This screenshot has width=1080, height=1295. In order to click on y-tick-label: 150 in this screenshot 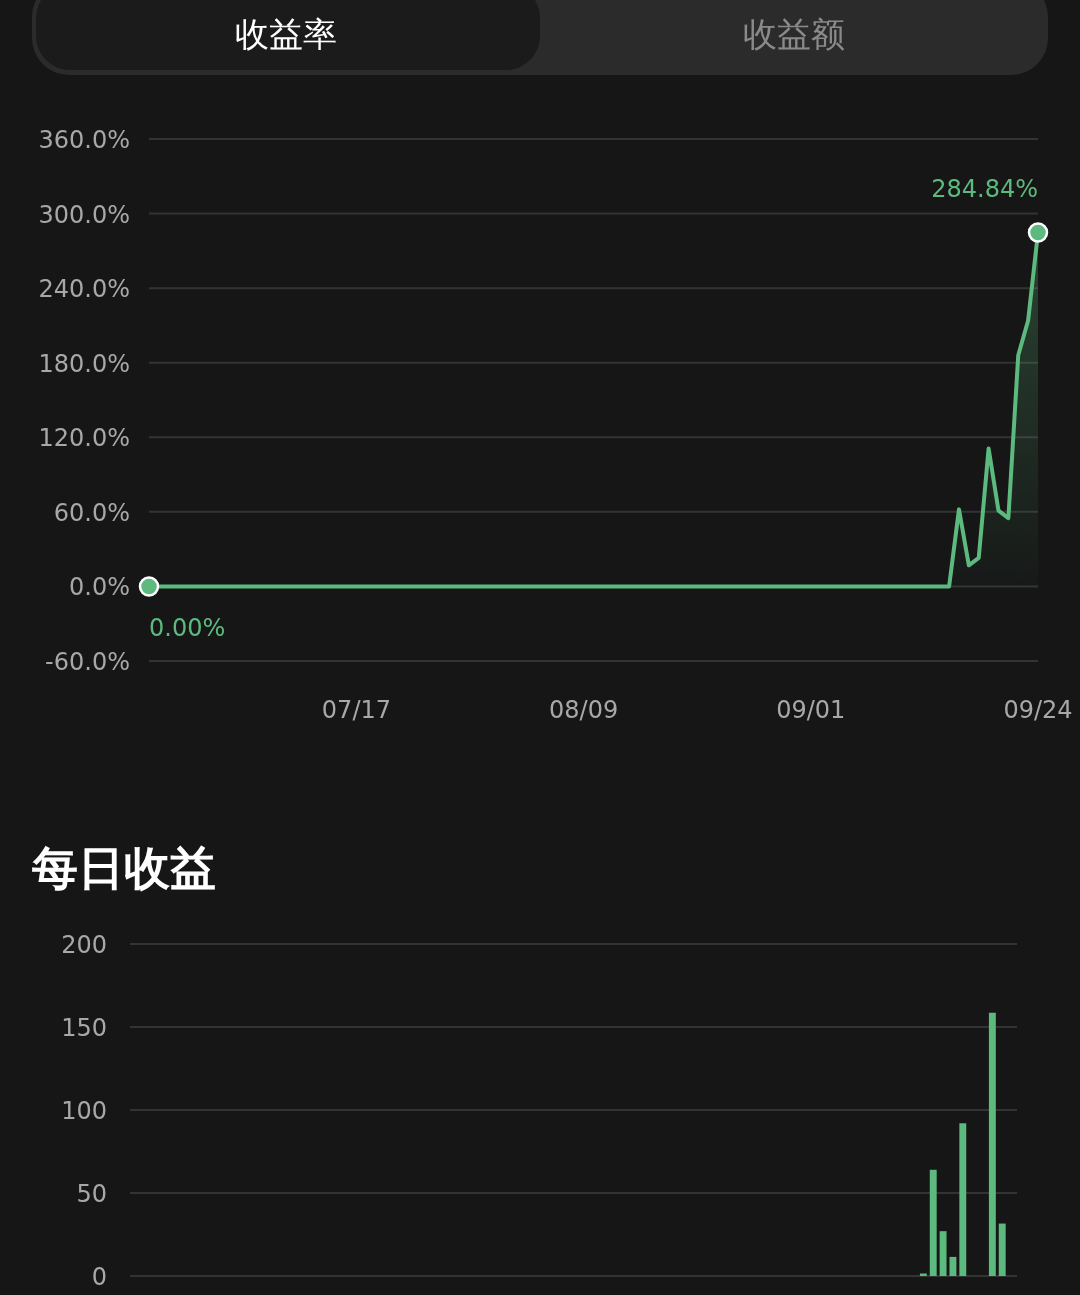, I will do `click(84, 1028)`.